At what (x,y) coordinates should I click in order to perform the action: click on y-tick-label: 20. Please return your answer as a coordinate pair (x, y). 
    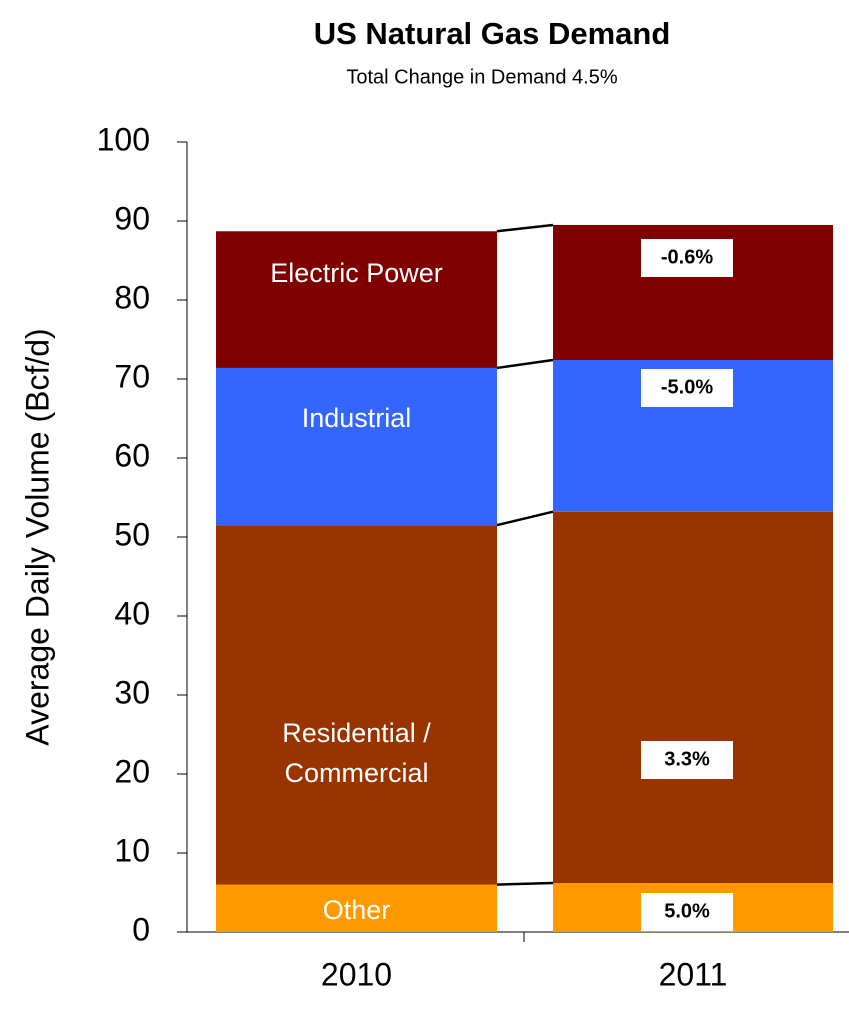
    Looking at the image, I should click on (132, 771).